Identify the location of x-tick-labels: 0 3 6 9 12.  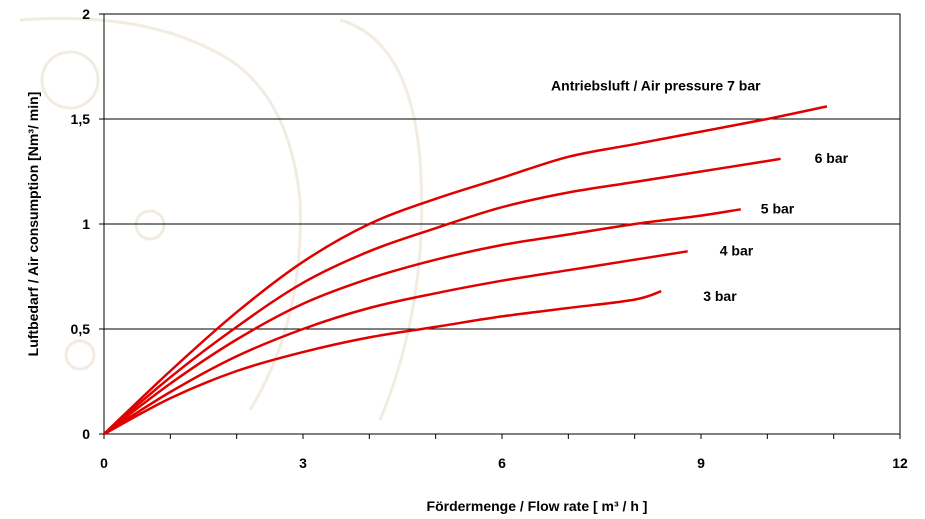
(504, 463).